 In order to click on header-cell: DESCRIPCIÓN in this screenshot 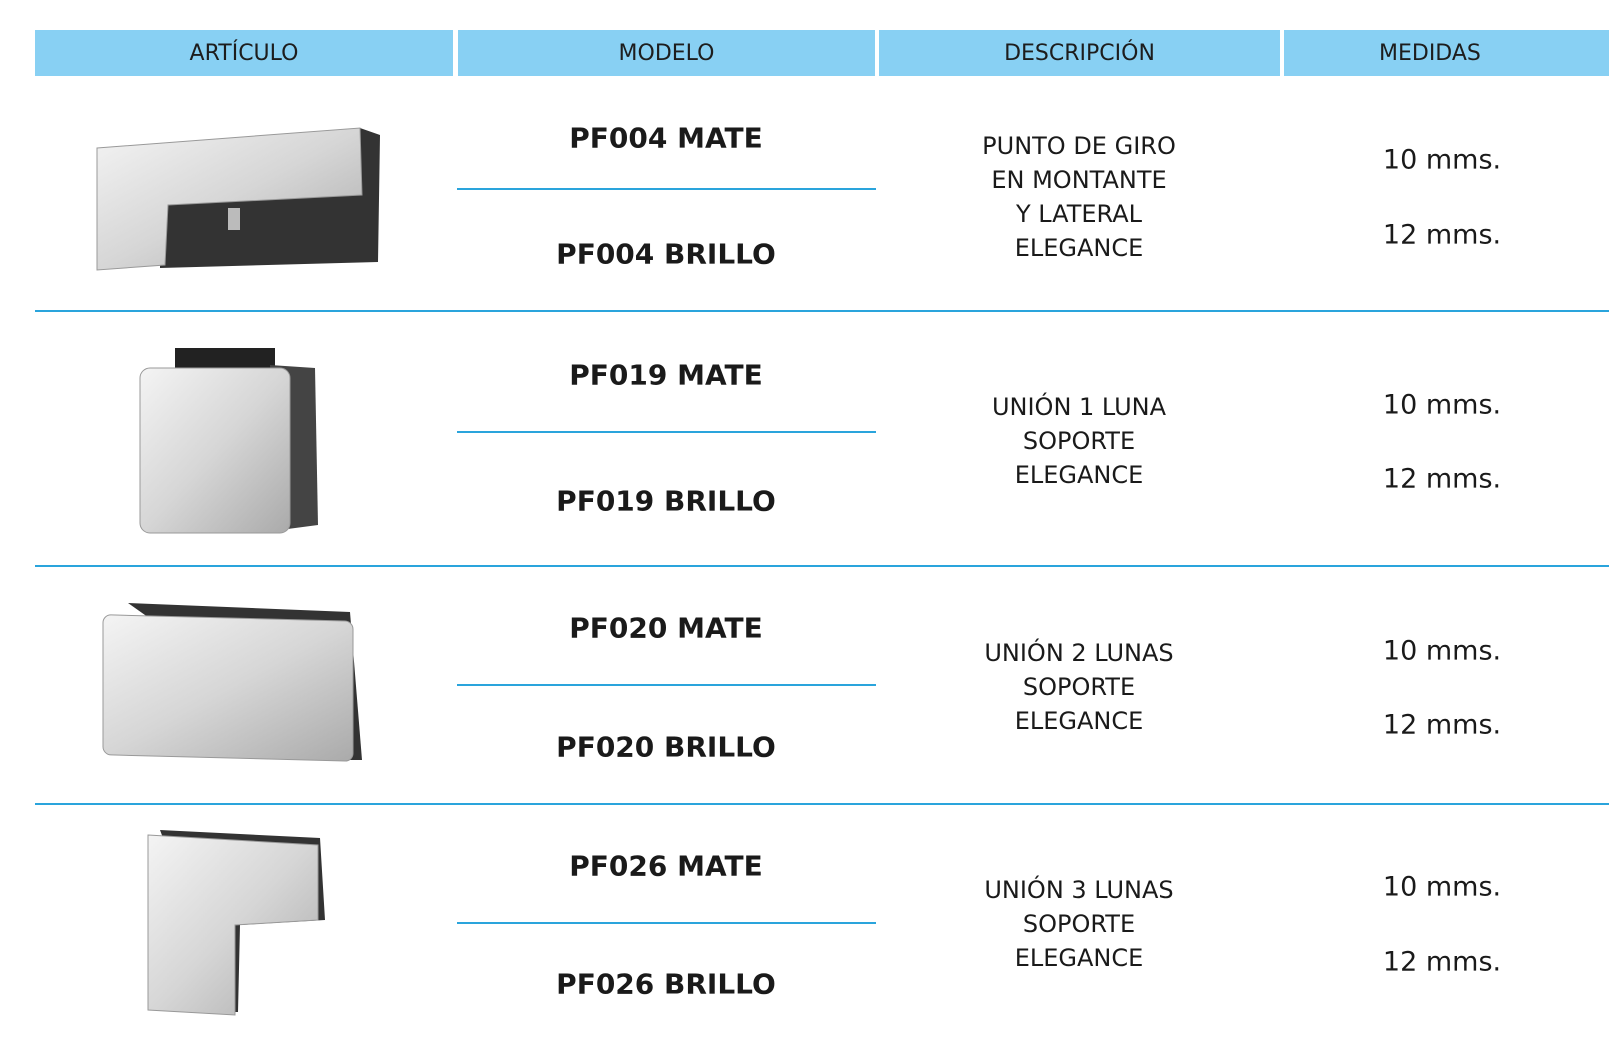, I will do `click(1079, 53)`.